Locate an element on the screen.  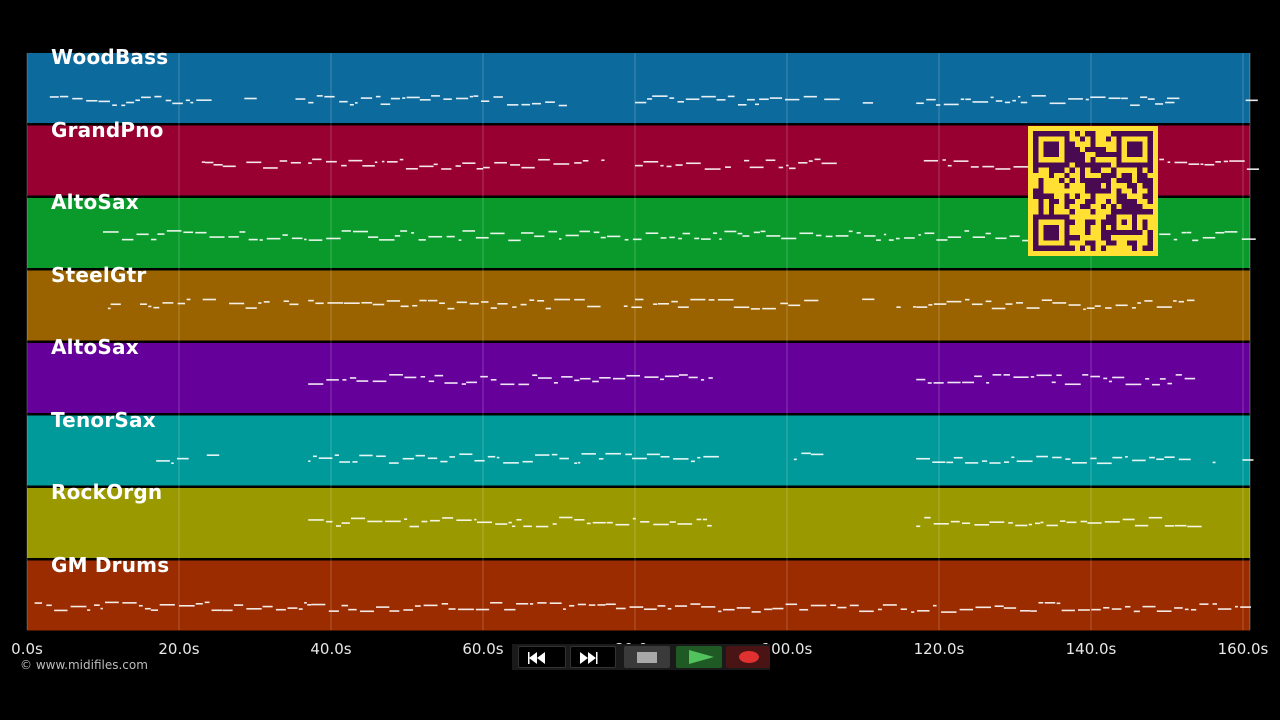
time-tick-label: 160.0s is located at coordinates (1243, 649).